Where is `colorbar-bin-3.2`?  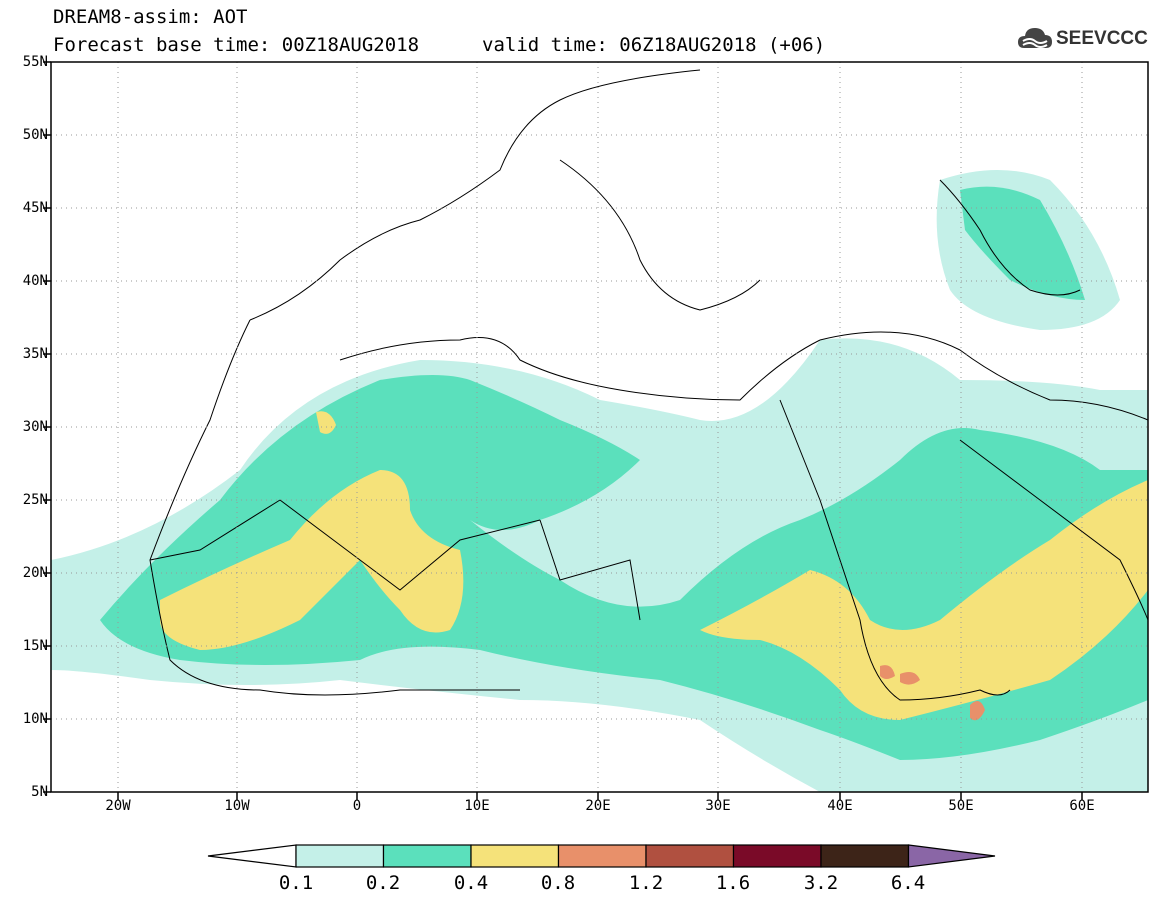 colorbar-bin-3.2 is located at coordinates (865, 856).